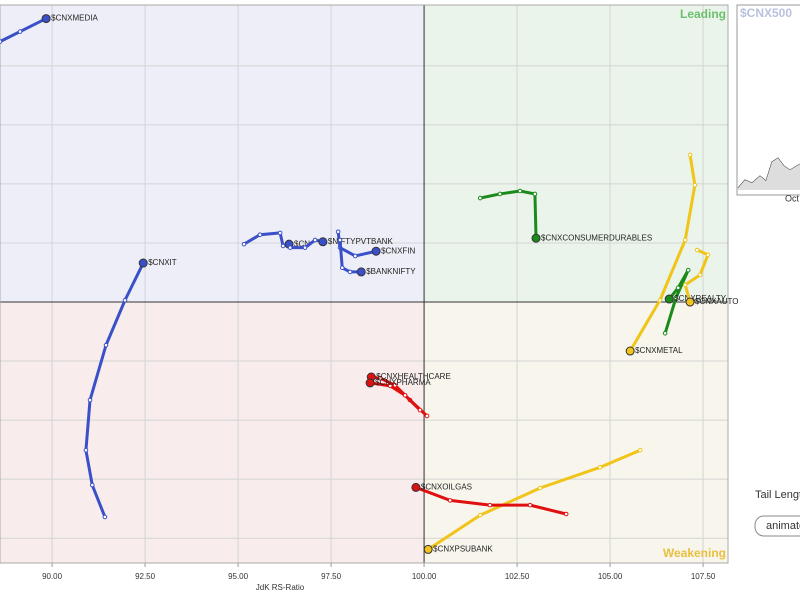  I want to click on x-tick-label: 107.50, so click(703, 576).